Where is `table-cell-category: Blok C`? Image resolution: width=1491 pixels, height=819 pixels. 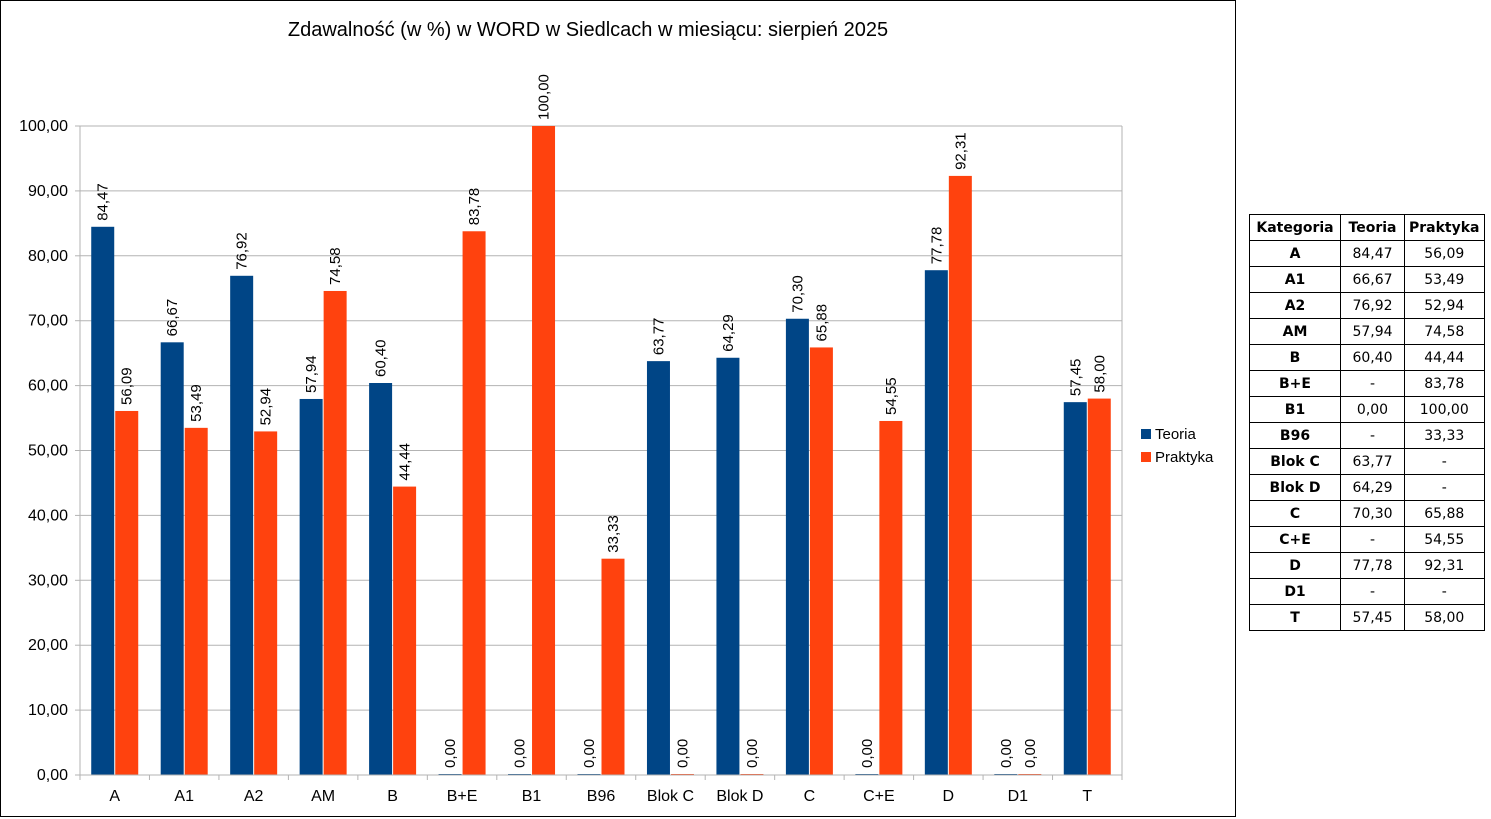 table-cell-category: Blok C is located at coordinates (1295, 461).